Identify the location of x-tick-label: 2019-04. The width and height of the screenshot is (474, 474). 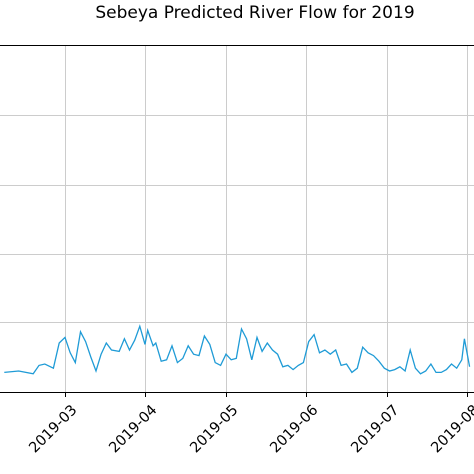
(133, 429).